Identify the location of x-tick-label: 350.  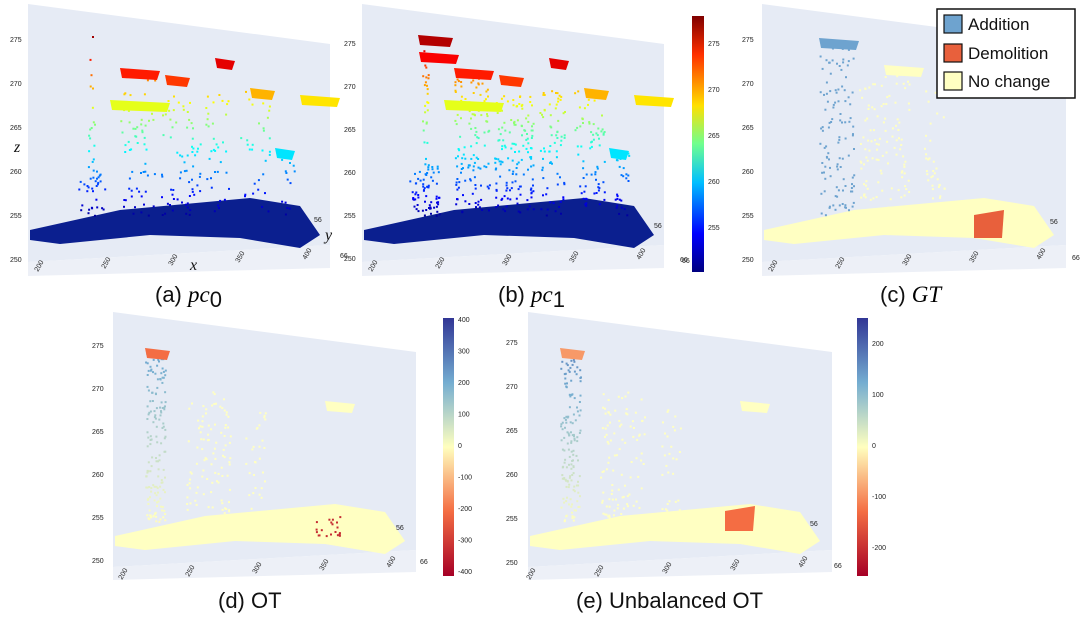
(975, 257).